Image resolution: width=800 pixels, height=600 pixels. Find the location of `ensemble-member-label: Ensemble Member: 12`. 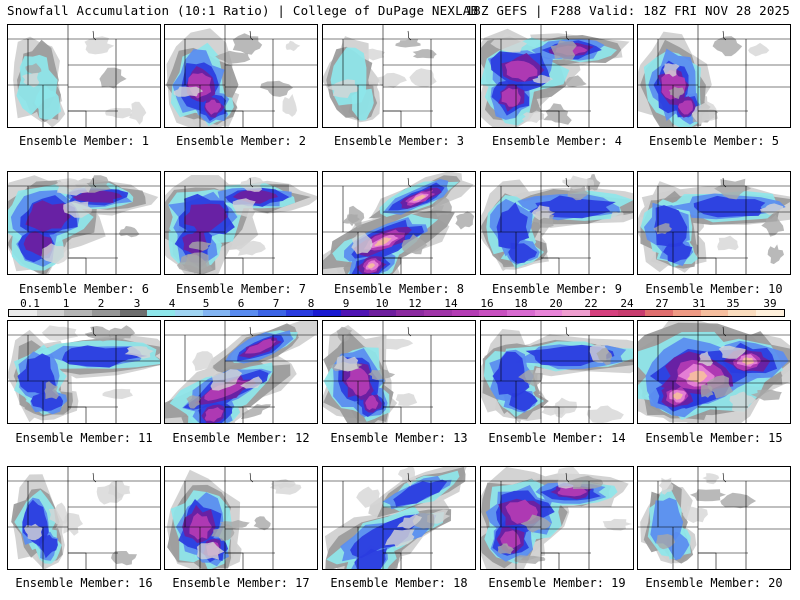

ensemble-member-label: Ensemble Member: 12 is located at coordinates (241, 438).